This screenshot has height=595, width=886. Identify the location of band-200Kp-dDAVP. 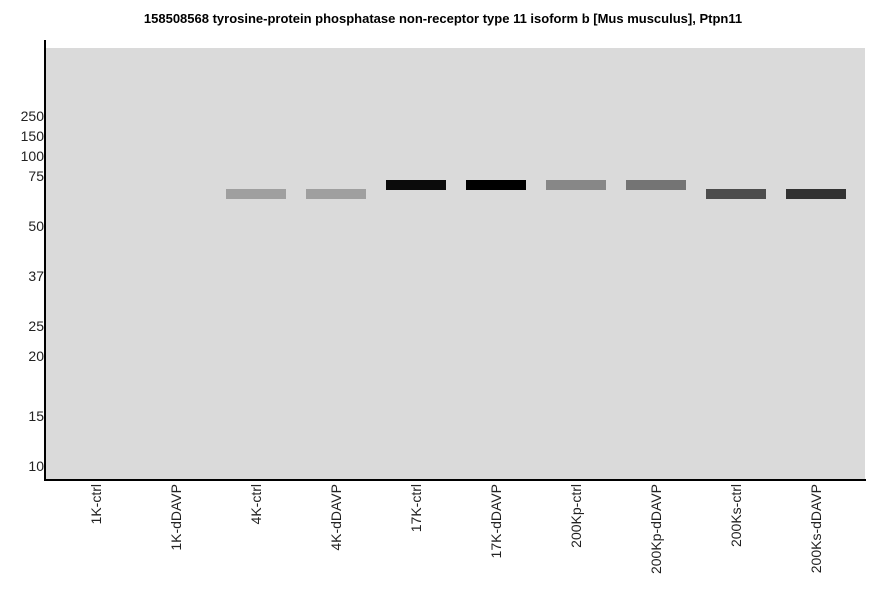
(656, 185).